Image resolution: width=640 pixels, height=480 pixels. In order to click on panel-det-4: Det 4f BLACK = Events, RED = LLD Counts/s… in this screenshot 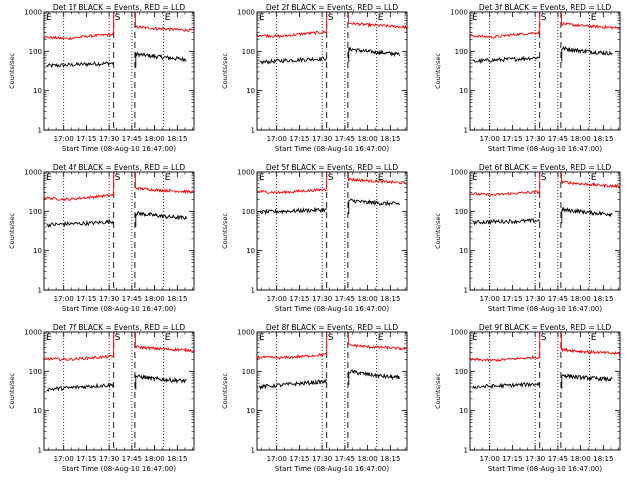, I will do `click(101, 238)`.